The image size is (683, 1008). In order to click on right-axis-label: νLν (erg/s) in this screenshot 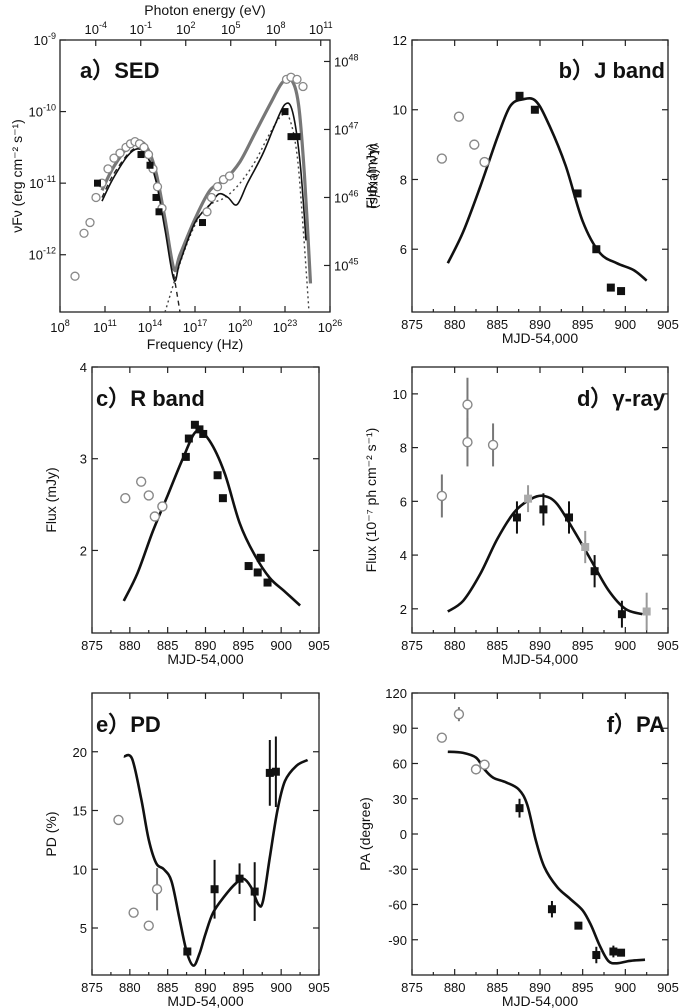, I will do `click(375, 176)`.